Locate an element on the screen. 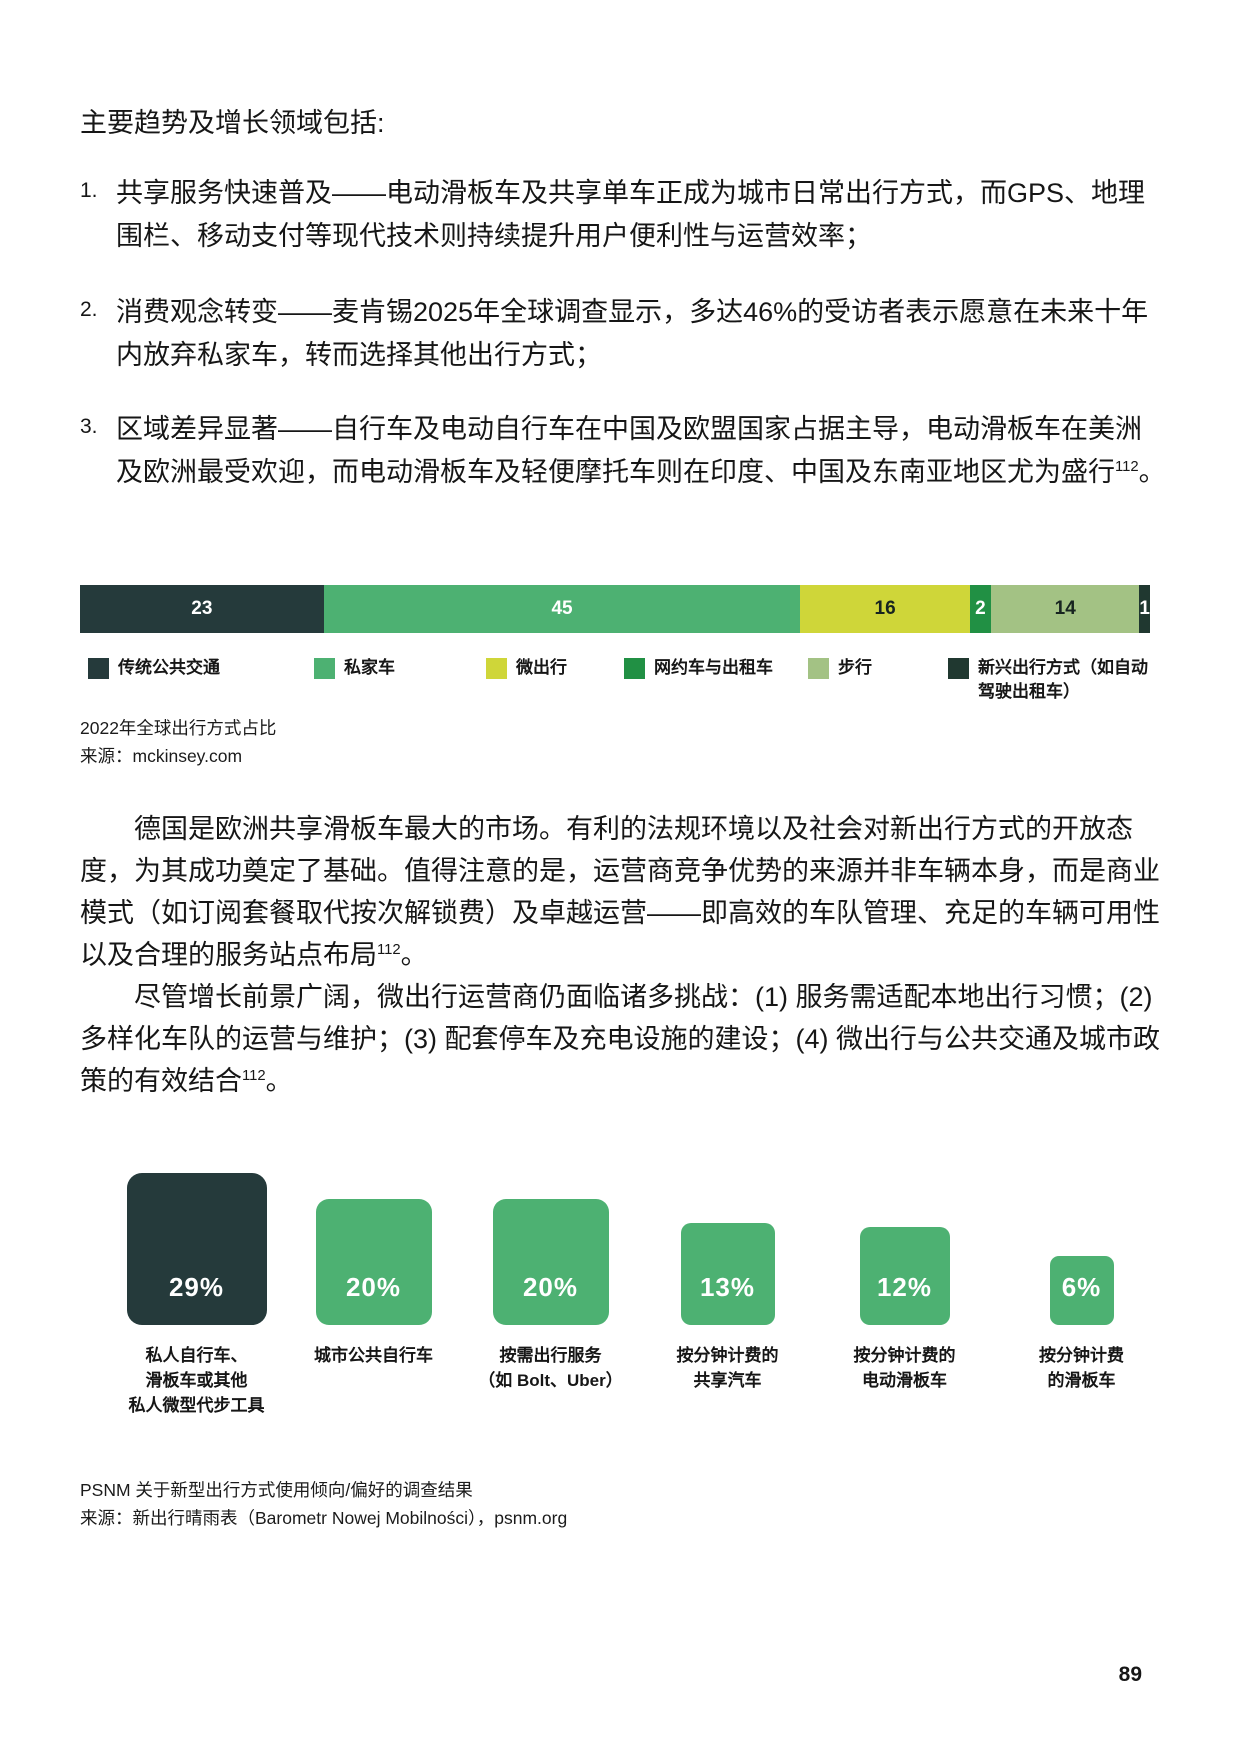 Image resolution: width=1240 pixels, height=1754 pixels. survey-column-on-demand-services: 20% 按需出行服务 （如 Bolt、Uber） is located at coordinates (550, 1291).